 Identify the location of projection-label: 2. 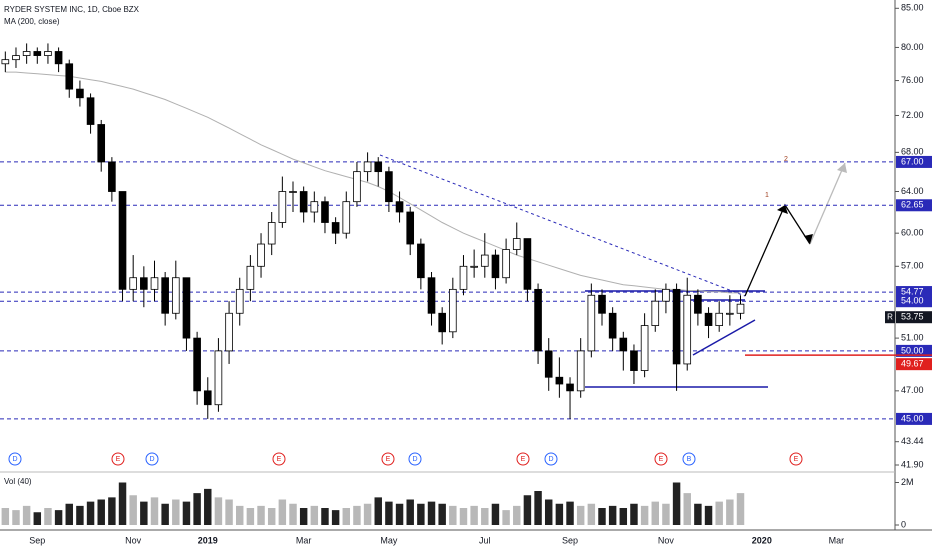
(786, 159).